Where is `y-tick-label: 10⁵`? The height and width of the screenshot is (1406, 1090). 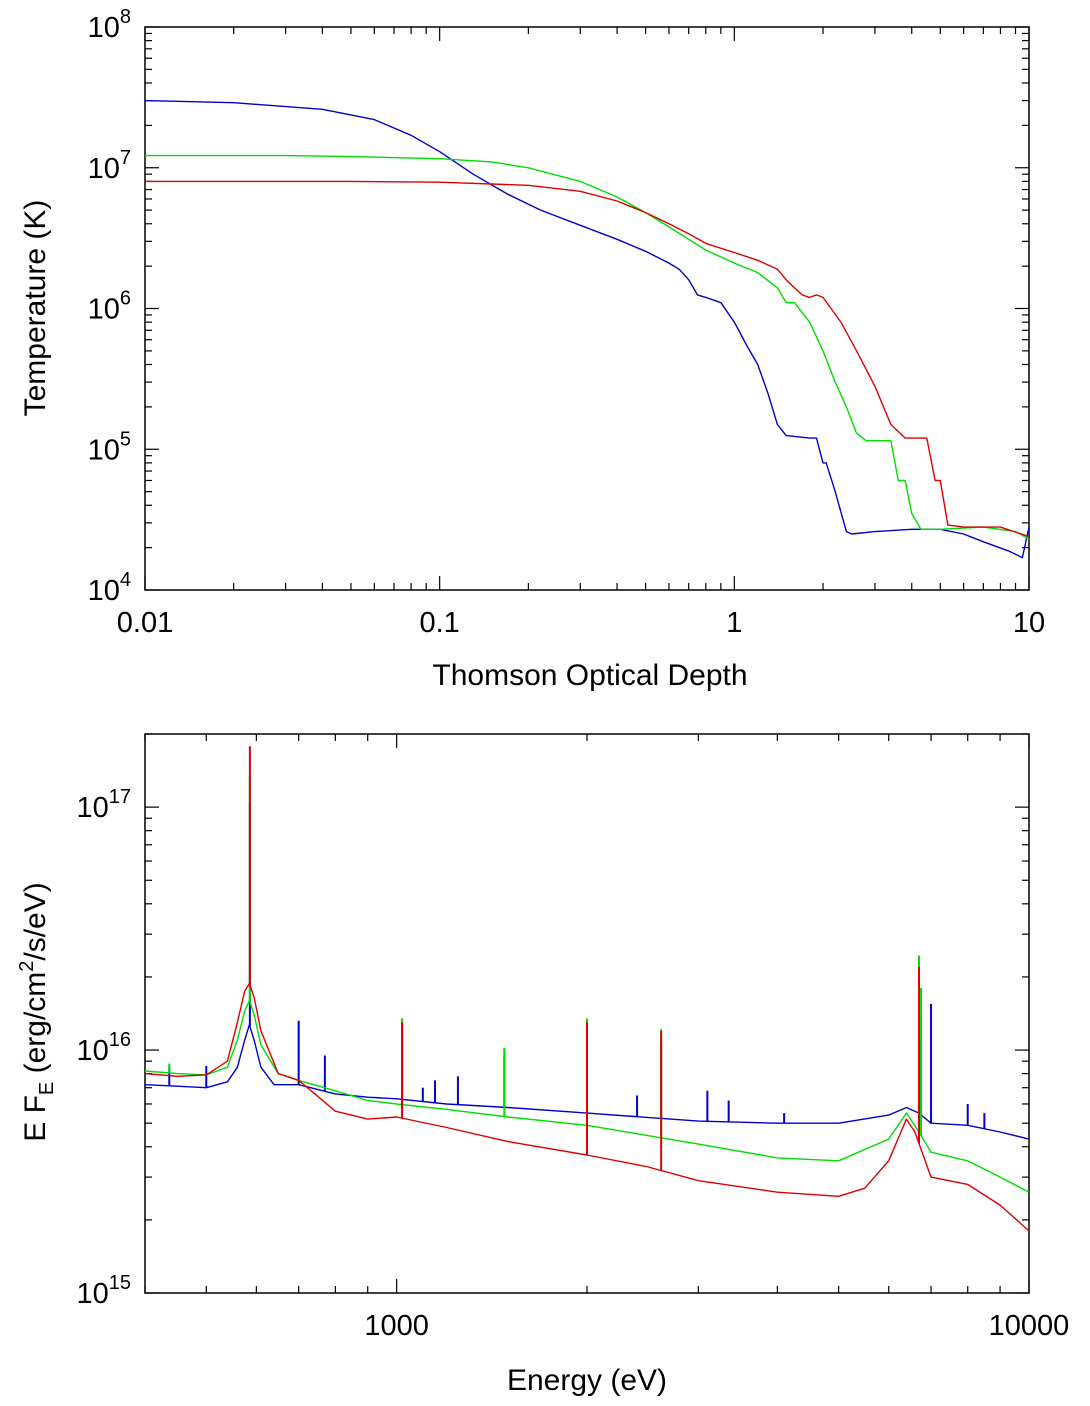
y-tick-label: 10⁵ is located at coordinates (109, 447).